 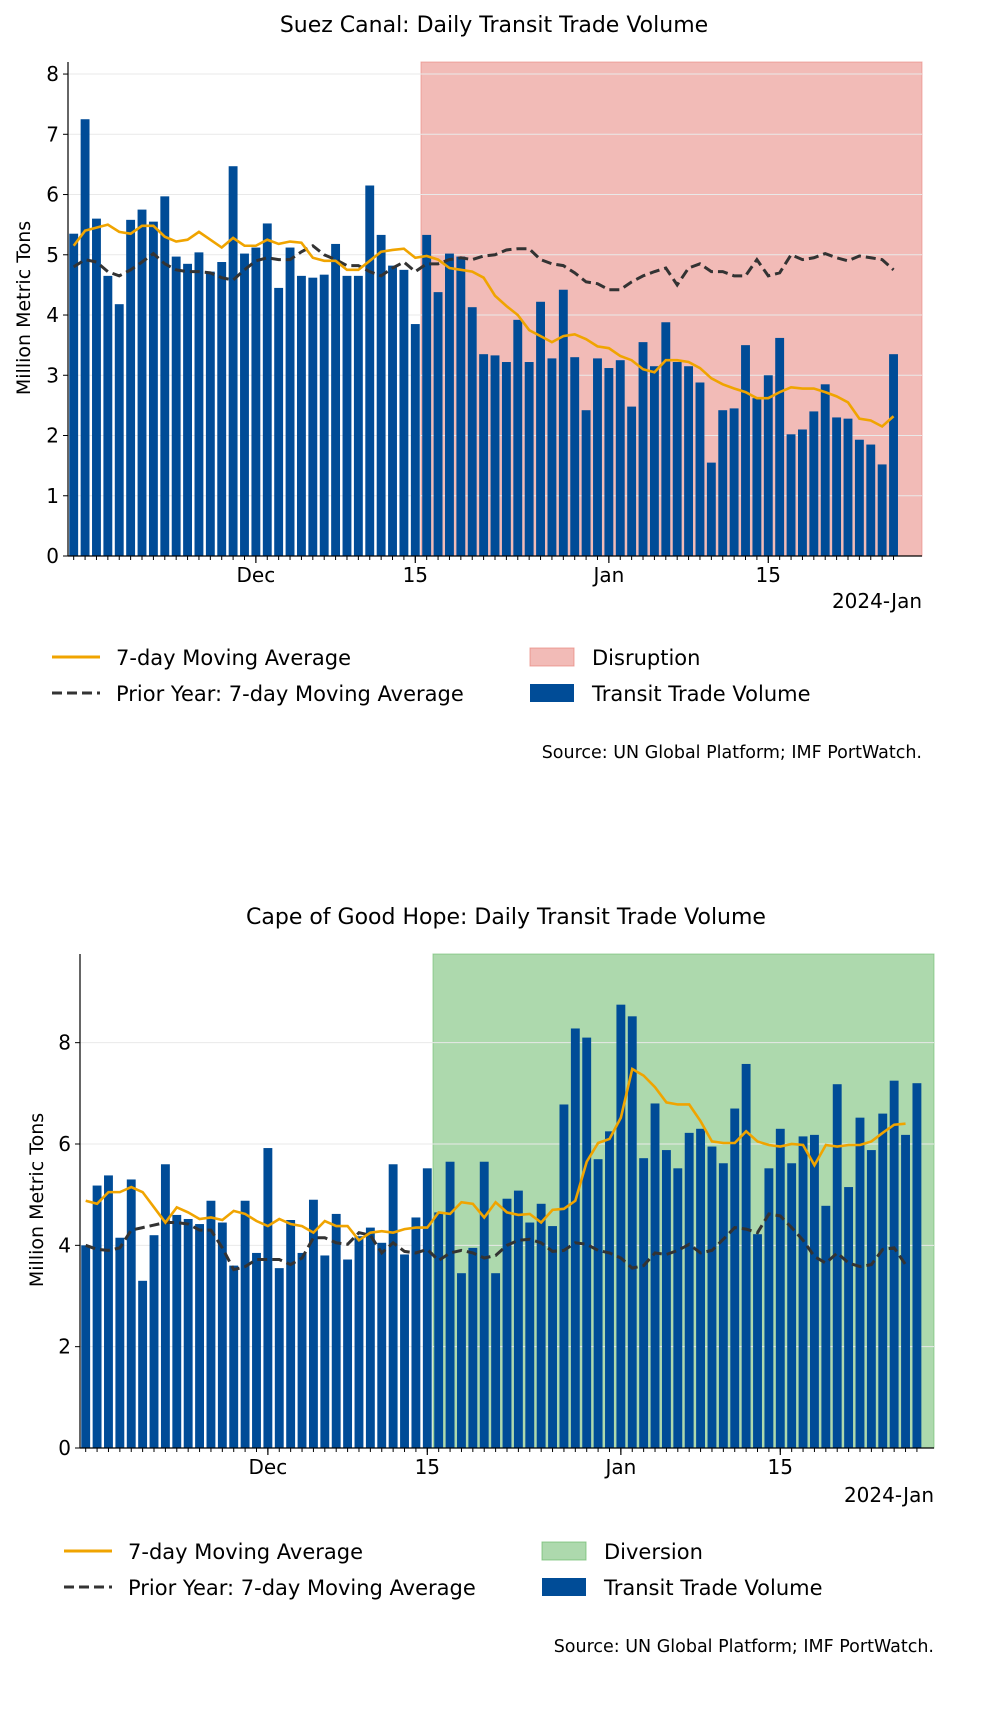 What do you see at coordinates (64, 1347) in the screenshot?
I see `y-tick-label: 2` at bounding box center [64, 1347].